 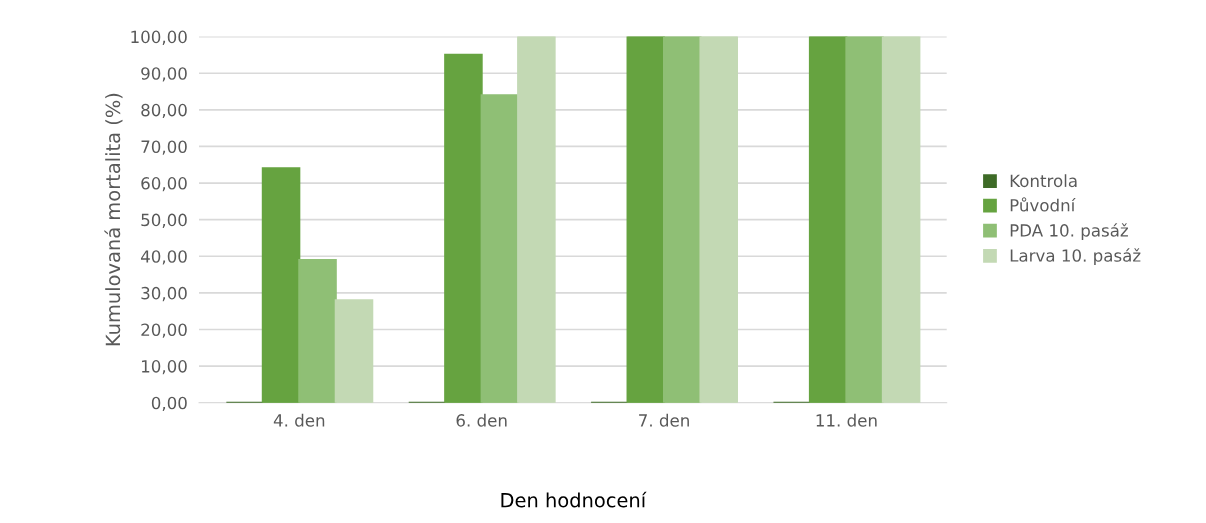 What do you see at coordinates (163, 257) in the screenshot?
I see `y-tick-label: 40,00` at bounding box center [163, 257].